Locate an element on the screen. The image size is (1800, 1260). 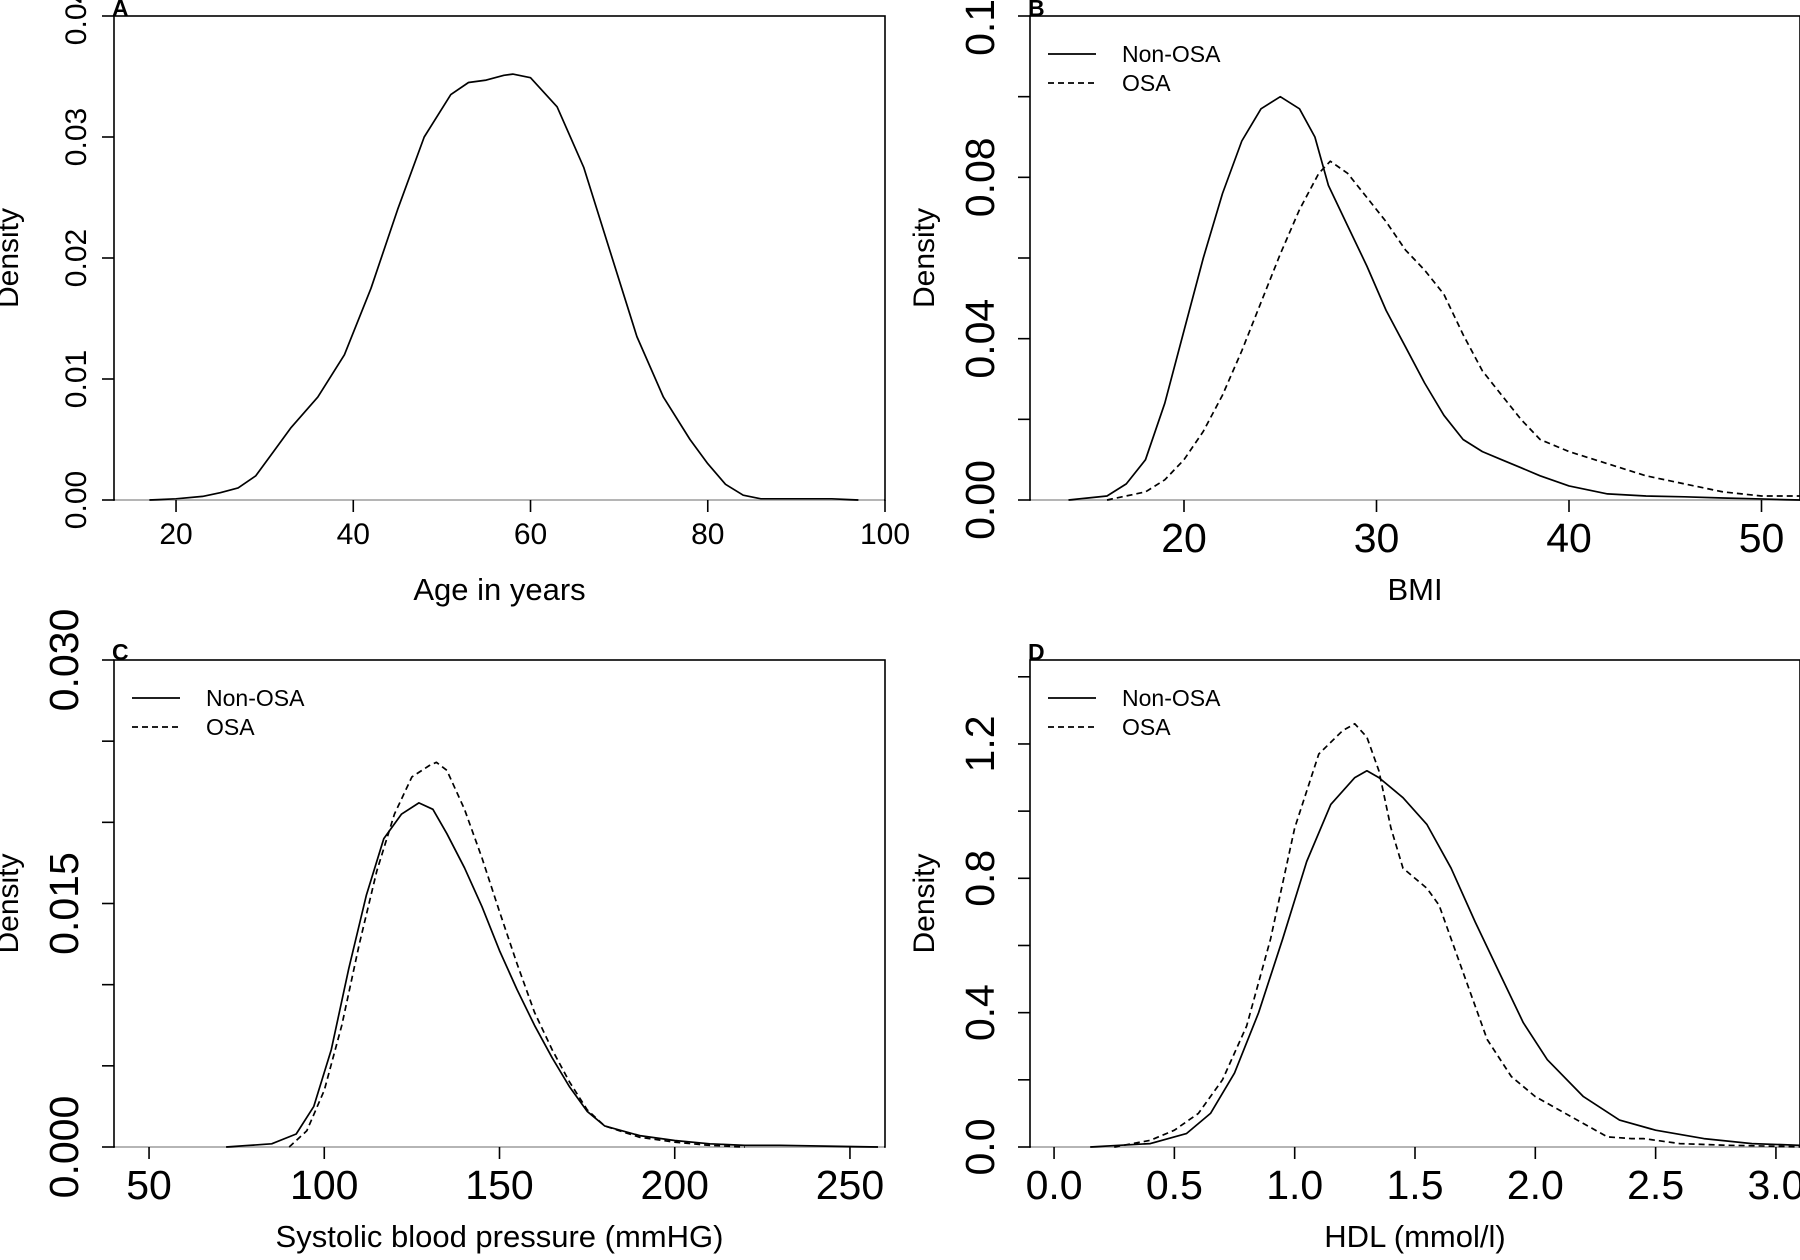
x-axis-title: Age in years is located at coordinates (499, 589).